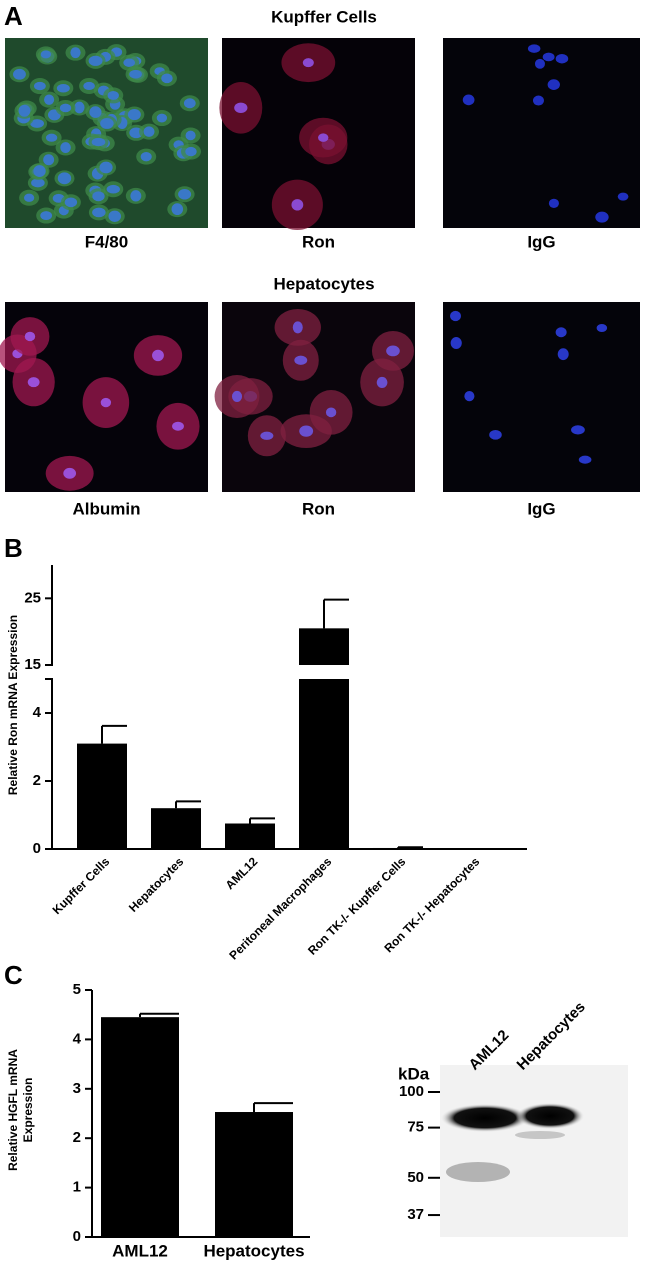 The height and width of the screenshot is (1264, 648). What do you see at coordinates (77, 1236) in the screenshot?
I see `y-tick-label: 0` at bounding box center [77, 1236].